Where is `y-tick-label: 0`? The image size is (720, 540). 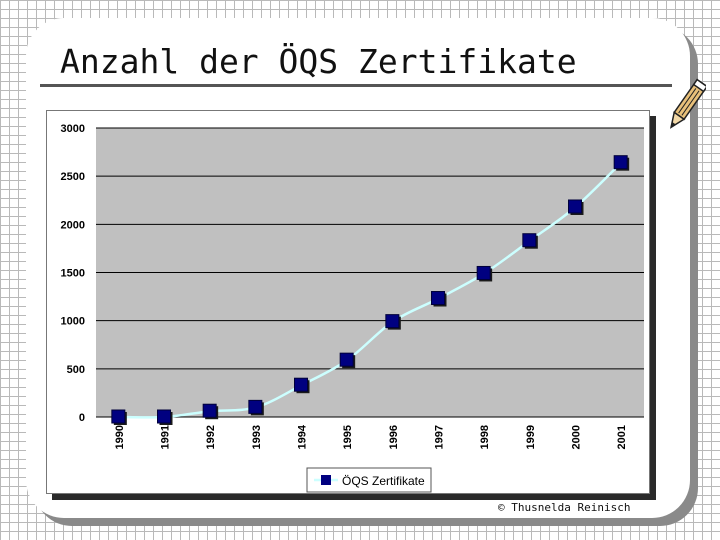 y-tick-label: 0 is located at coordinates (82, 418).